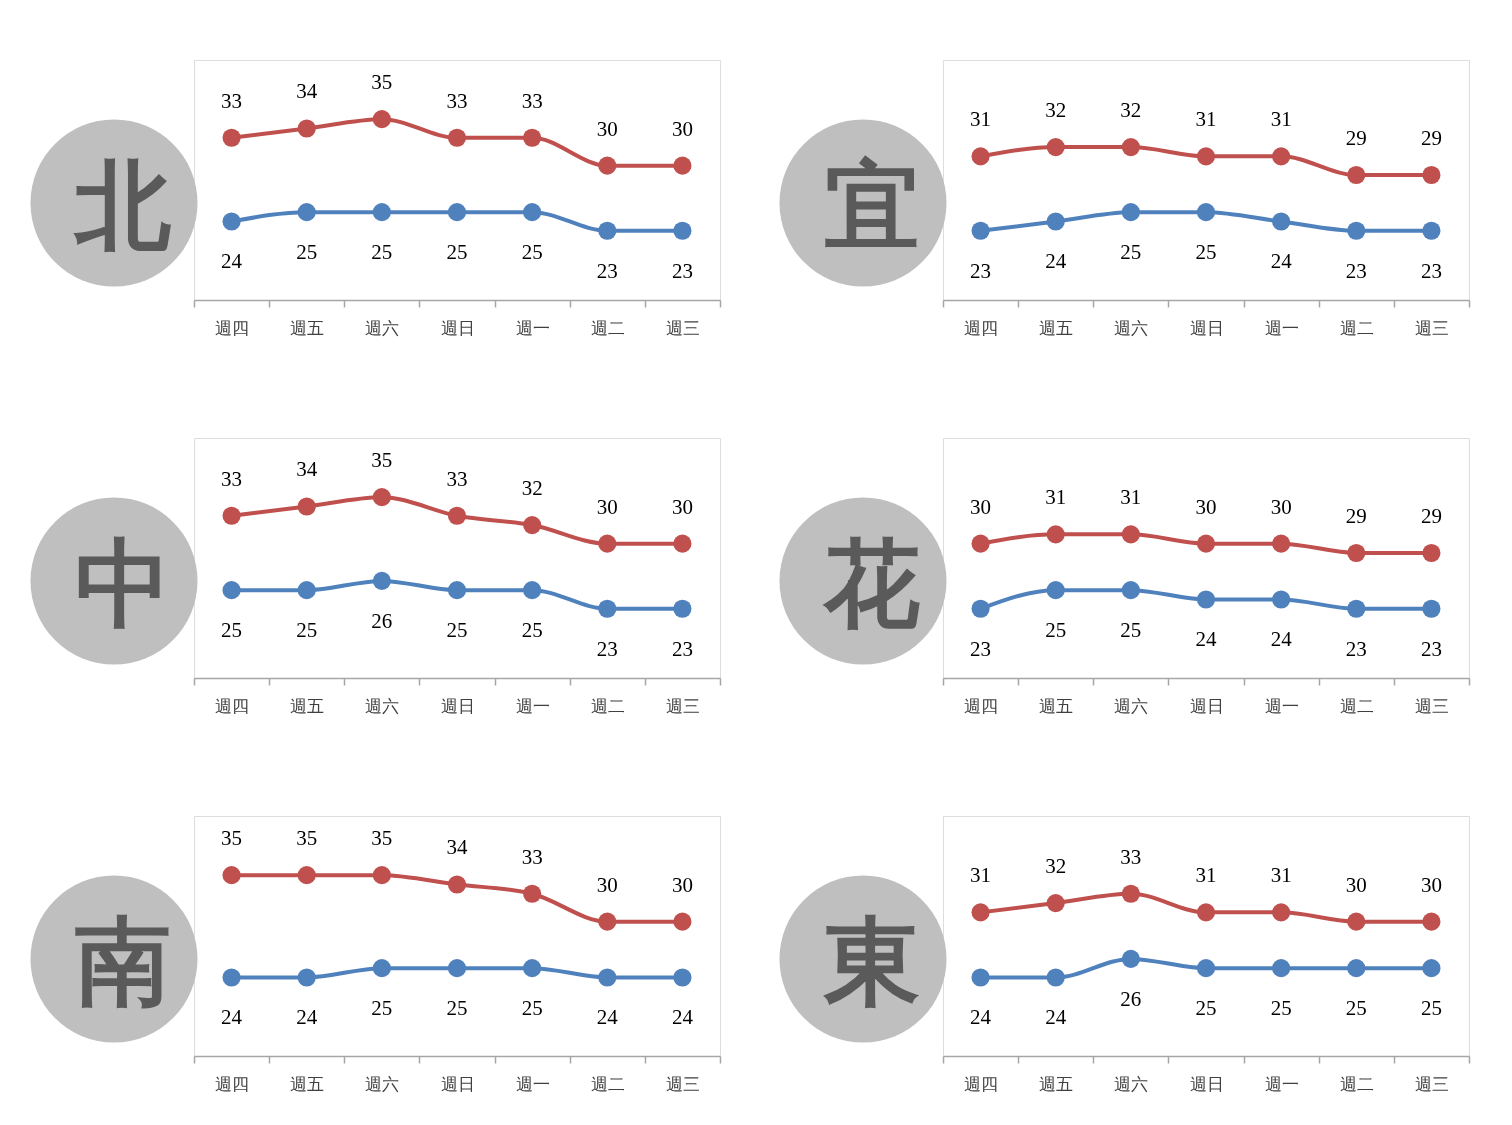 The width and height of the screenshot is (1512, 1125). I want to click on chart-title: 宜, so click(872, 206).